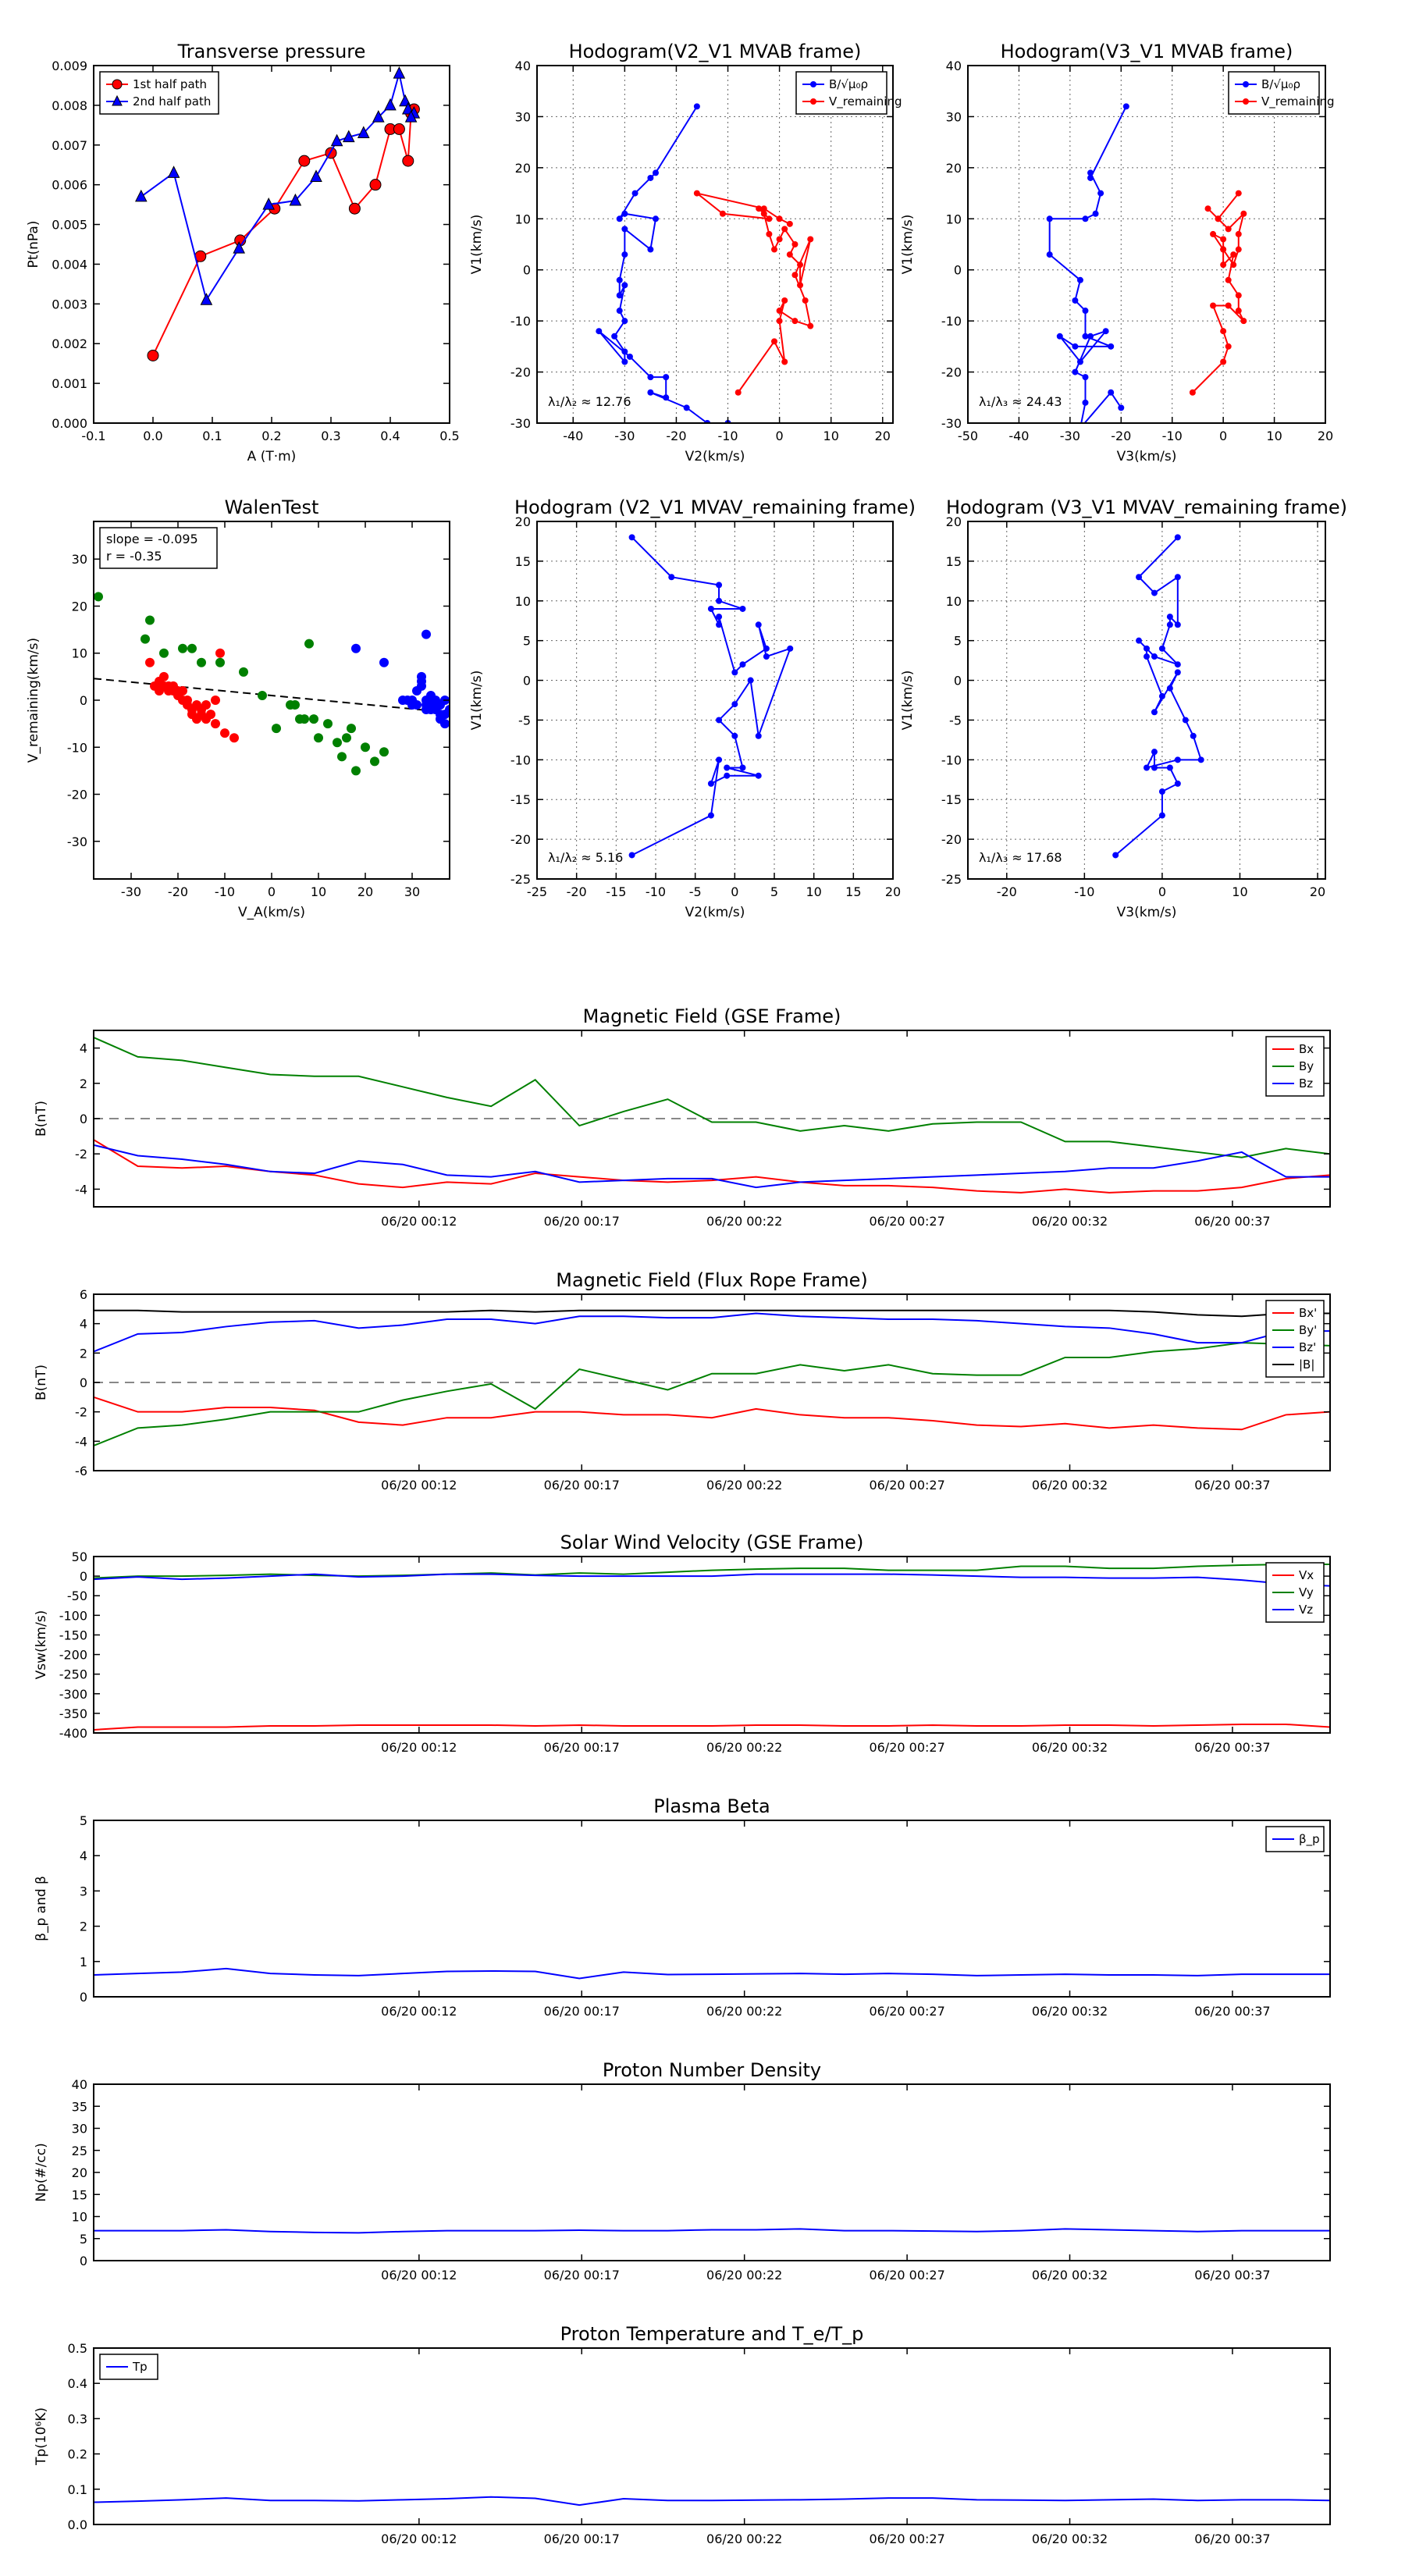 This screenshot has width=1405, height=2576. I want to click on y-tick-label: 6, so click(84, 1294).